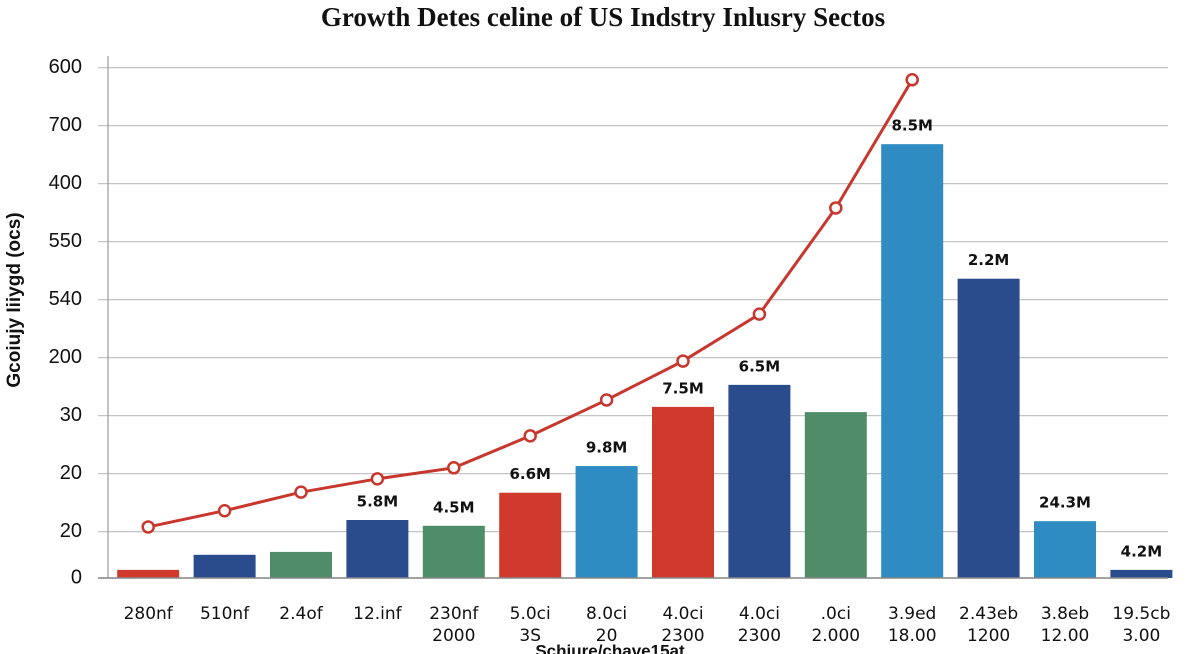 The image size is (1200, 654). Describe the element at coordinates (76, 577) in the screenshot. I see `y-tick-label: 0` at that location.